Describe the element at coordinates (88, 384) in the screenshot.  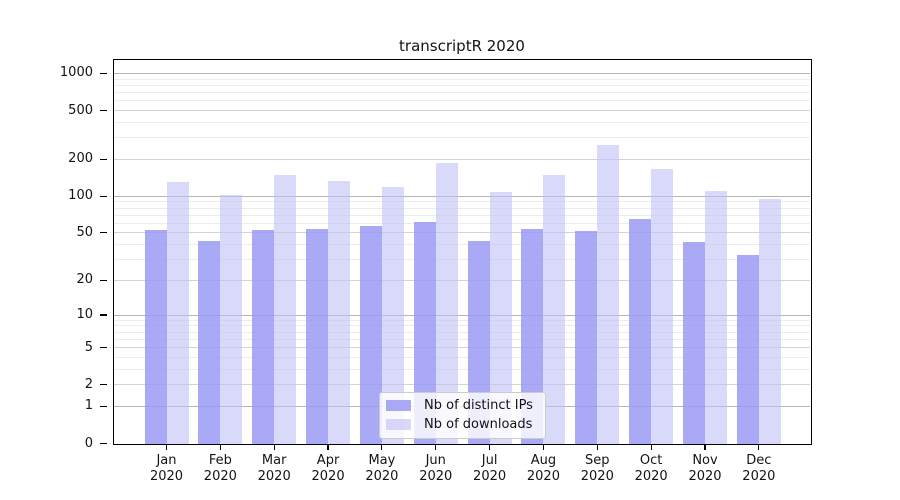
I see `y-tick-label: 2` at that location.